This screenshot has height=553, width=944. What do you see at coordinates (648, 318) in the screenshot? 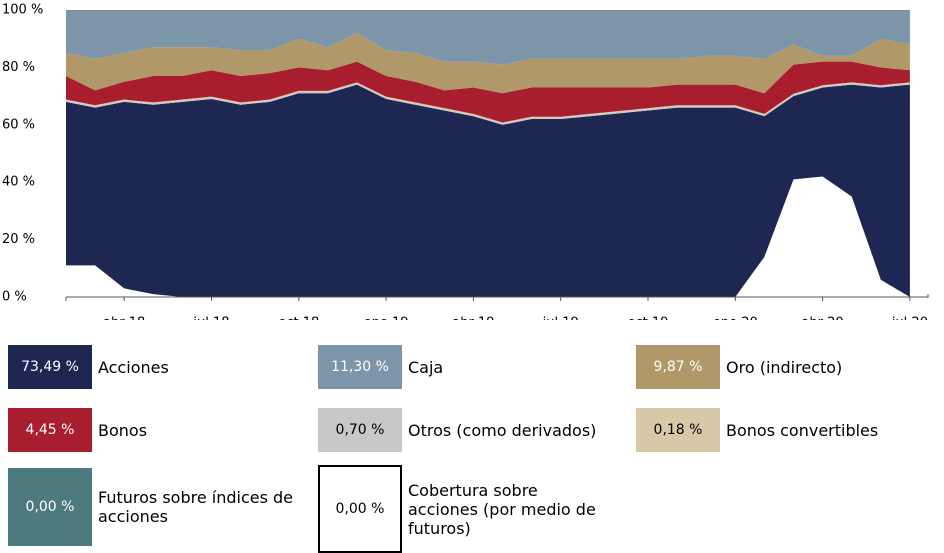
I see `x-tick-label: oct 19` at bounding box center [648, 318].